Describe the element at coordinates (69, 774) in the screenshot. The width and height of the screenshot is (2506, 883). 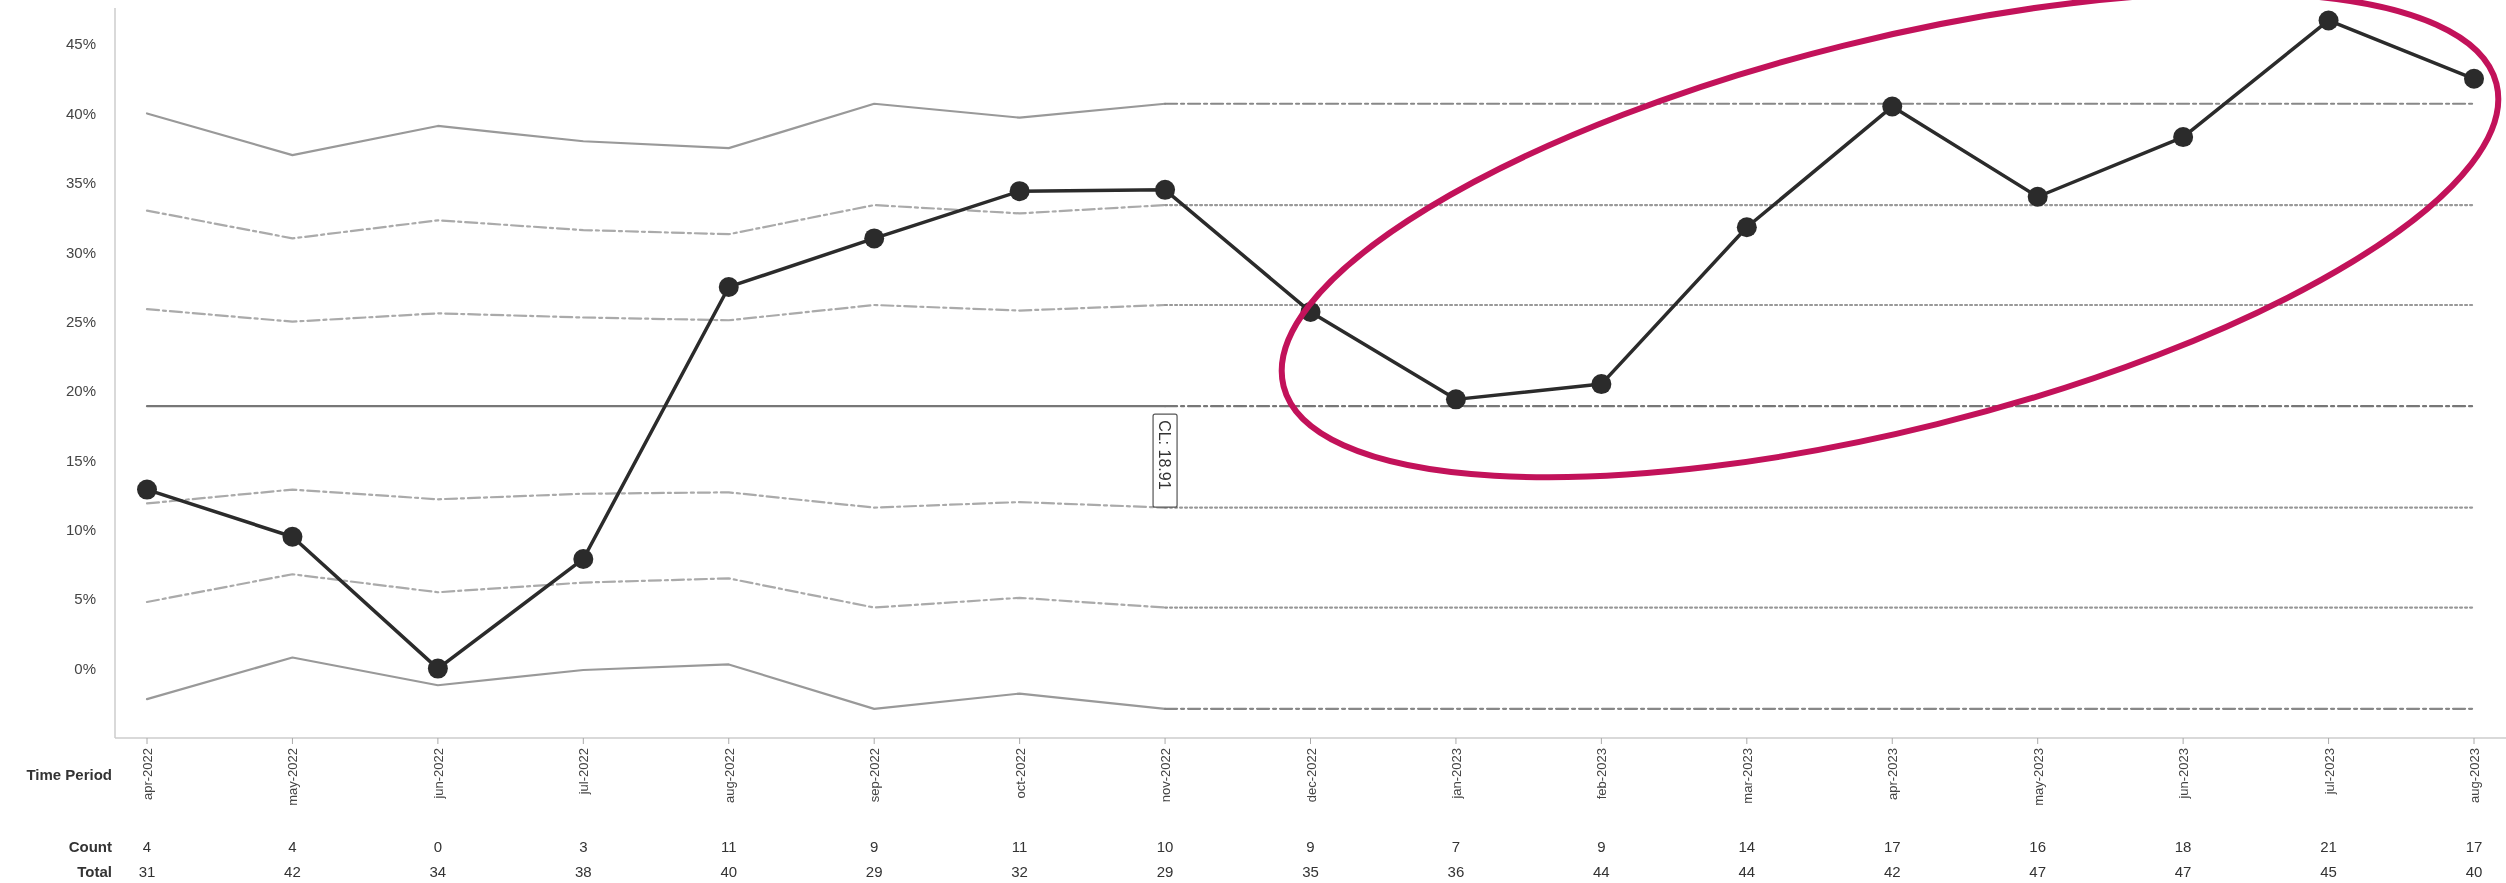
I see `x-axis-title: Time Period` at that location.